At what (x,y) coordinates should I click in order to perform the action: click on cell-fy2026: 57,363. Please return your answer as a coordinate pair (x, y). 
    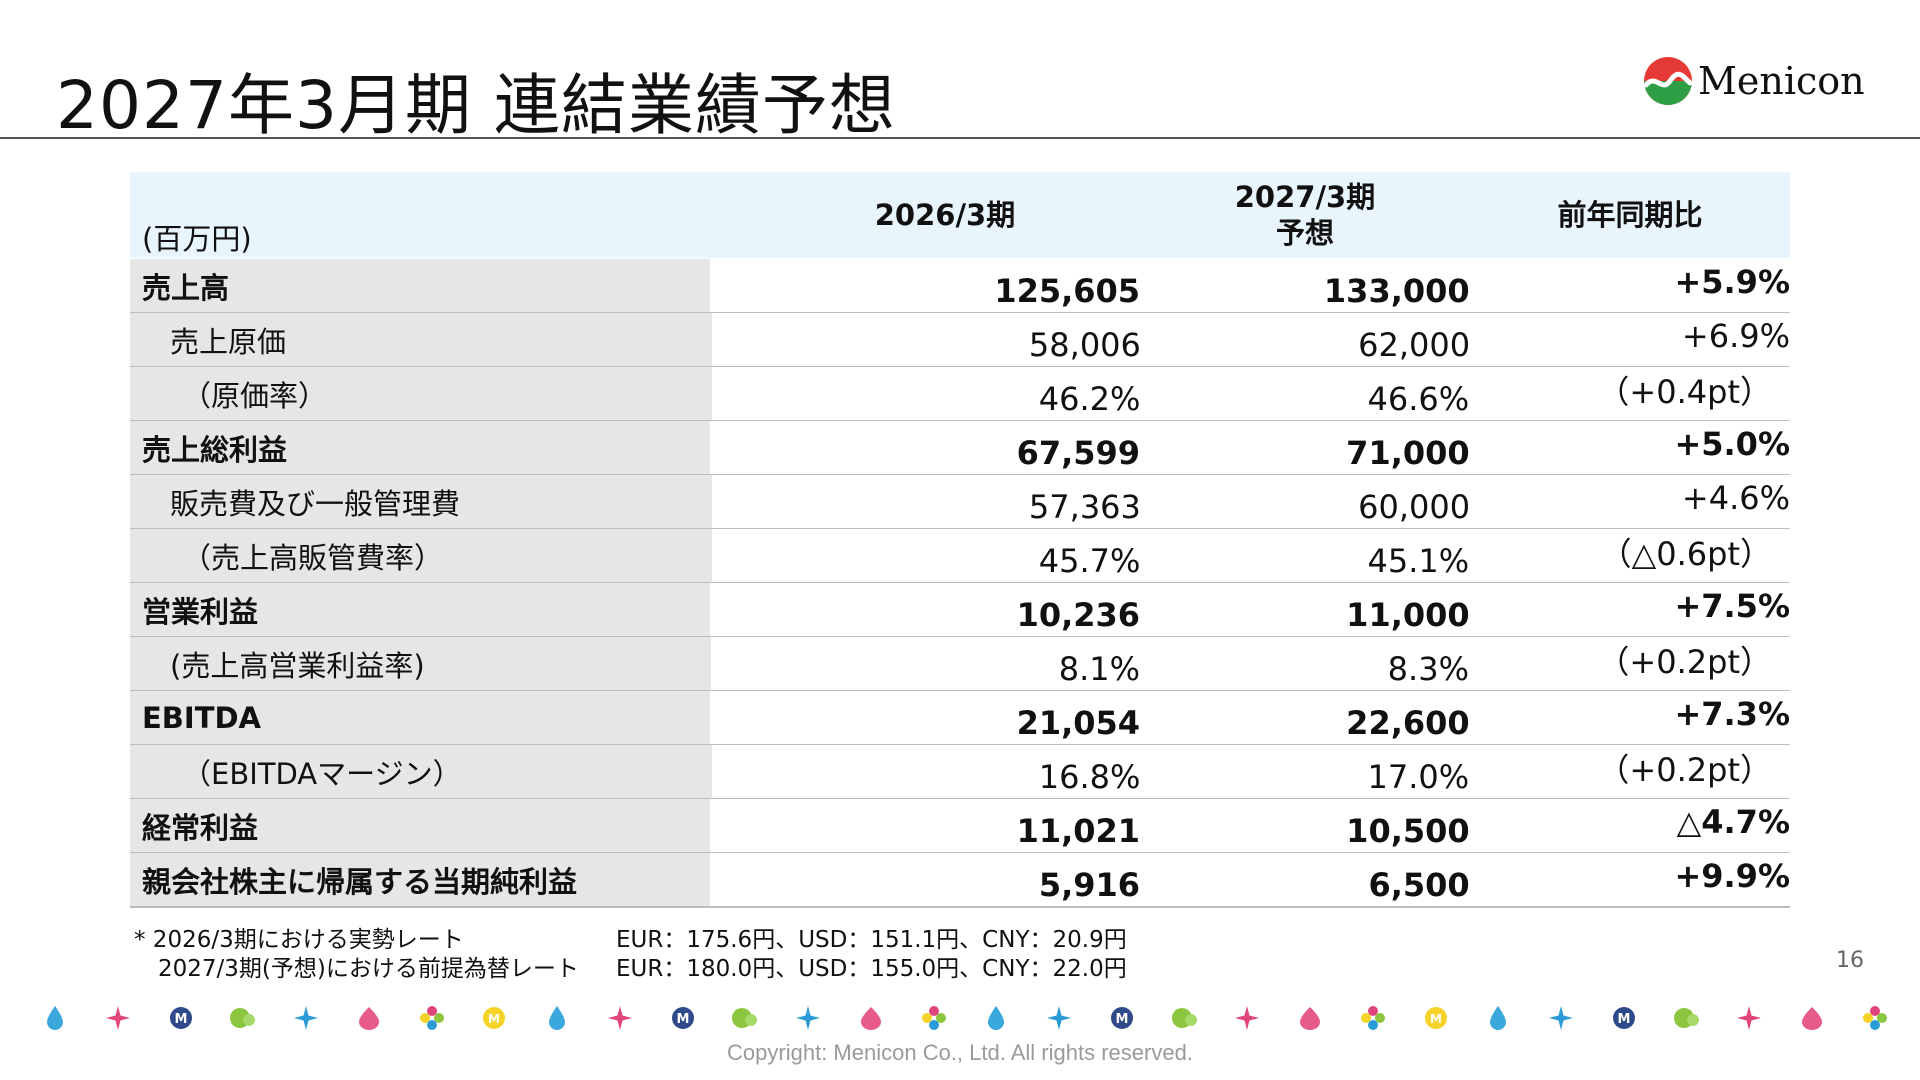
    Looking at the image, I should click on (1084, 507).